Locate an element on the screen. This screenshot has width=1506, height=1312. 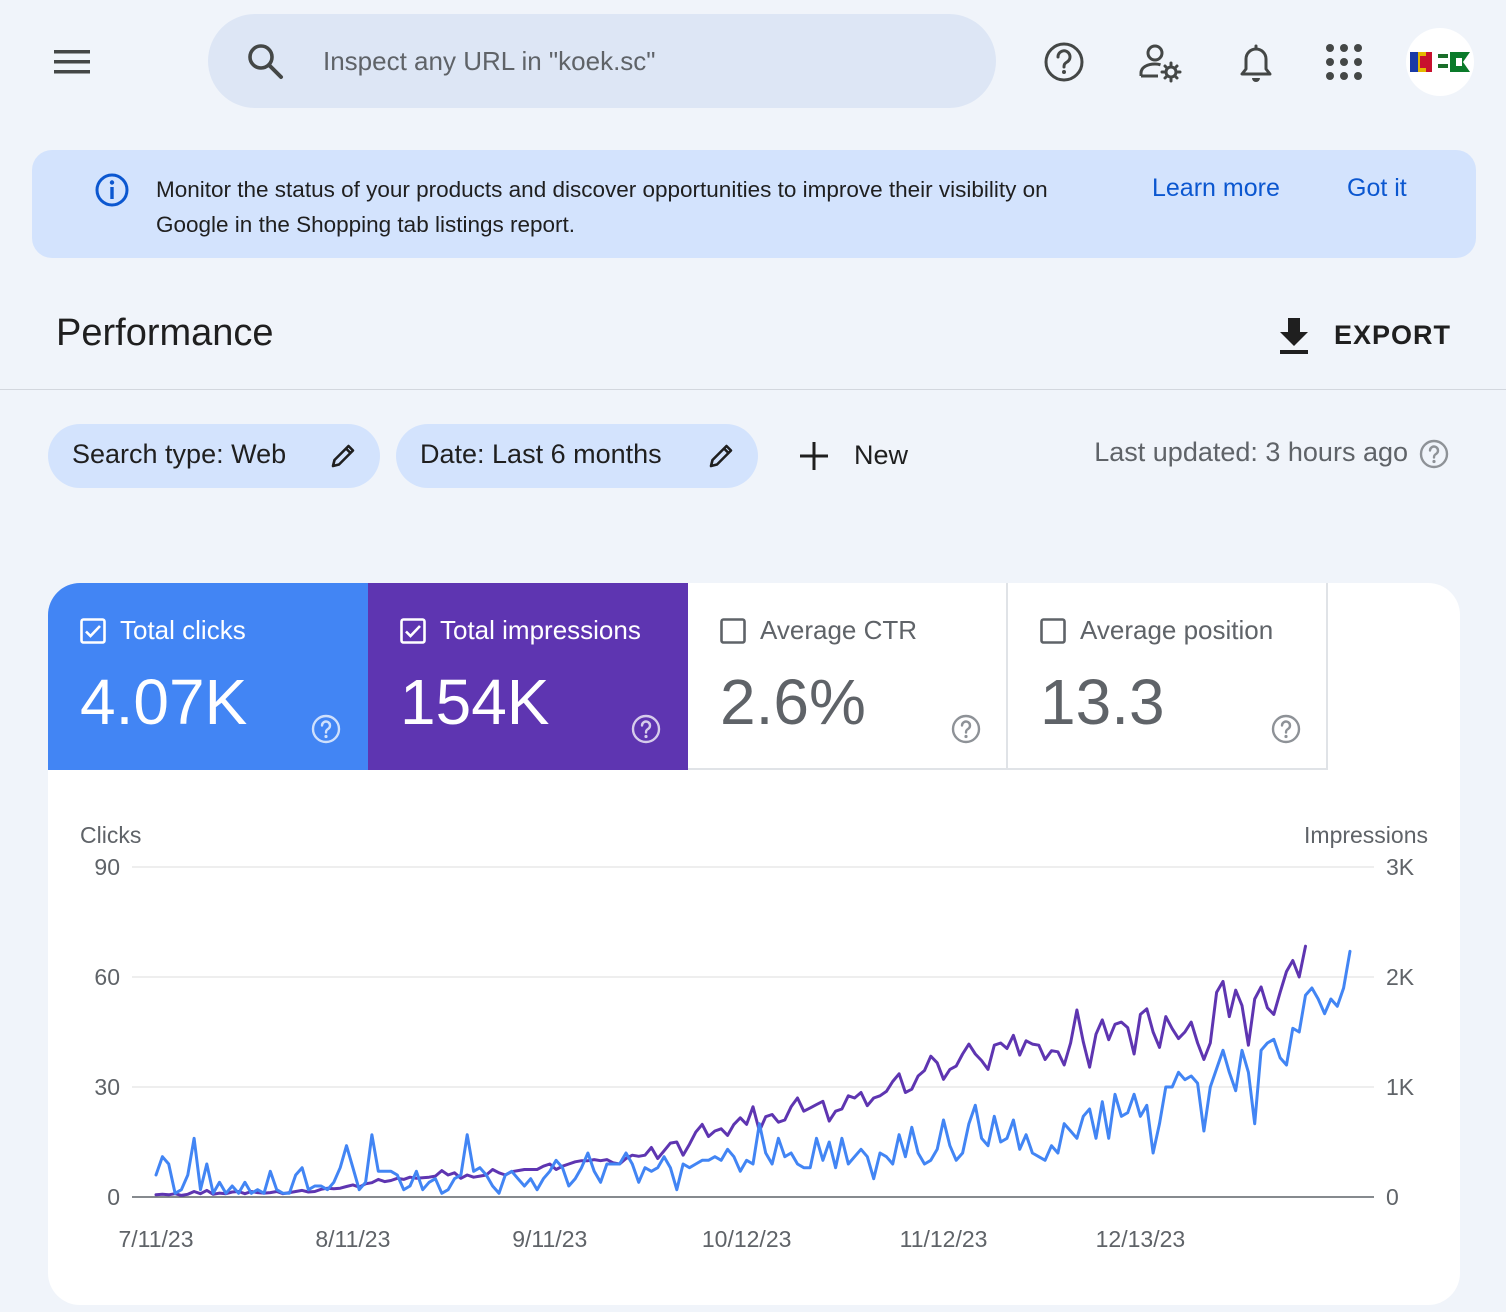
download-icon is located at coordinates (1294, 336).